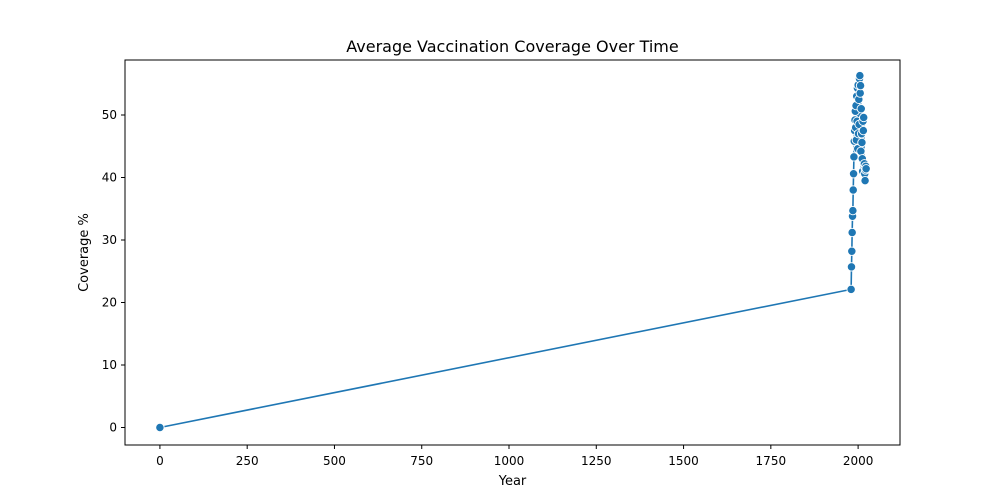  What do you see at coordinates (858, 461) in the screenshot?
I see `x-tick-label: 2000` at bounding box center [858, 461].